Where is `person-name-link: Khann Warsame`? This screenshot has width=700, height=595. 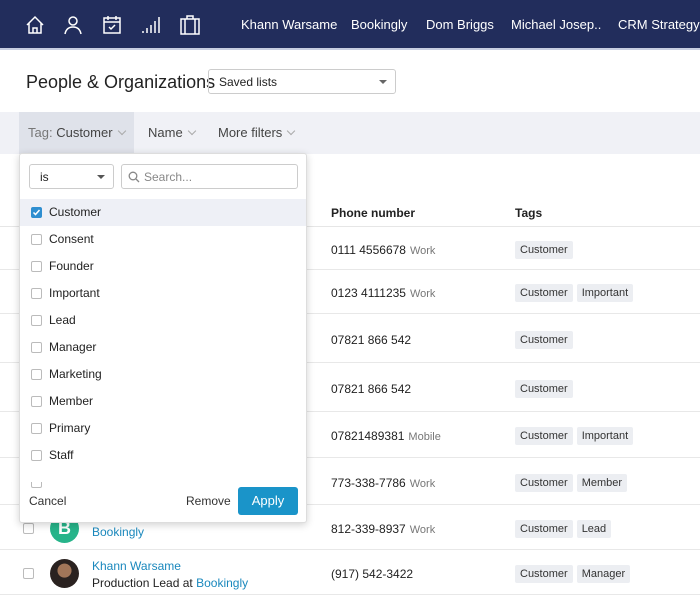
person-name-link: Khann Warsame is located at coordinates (136, 566).